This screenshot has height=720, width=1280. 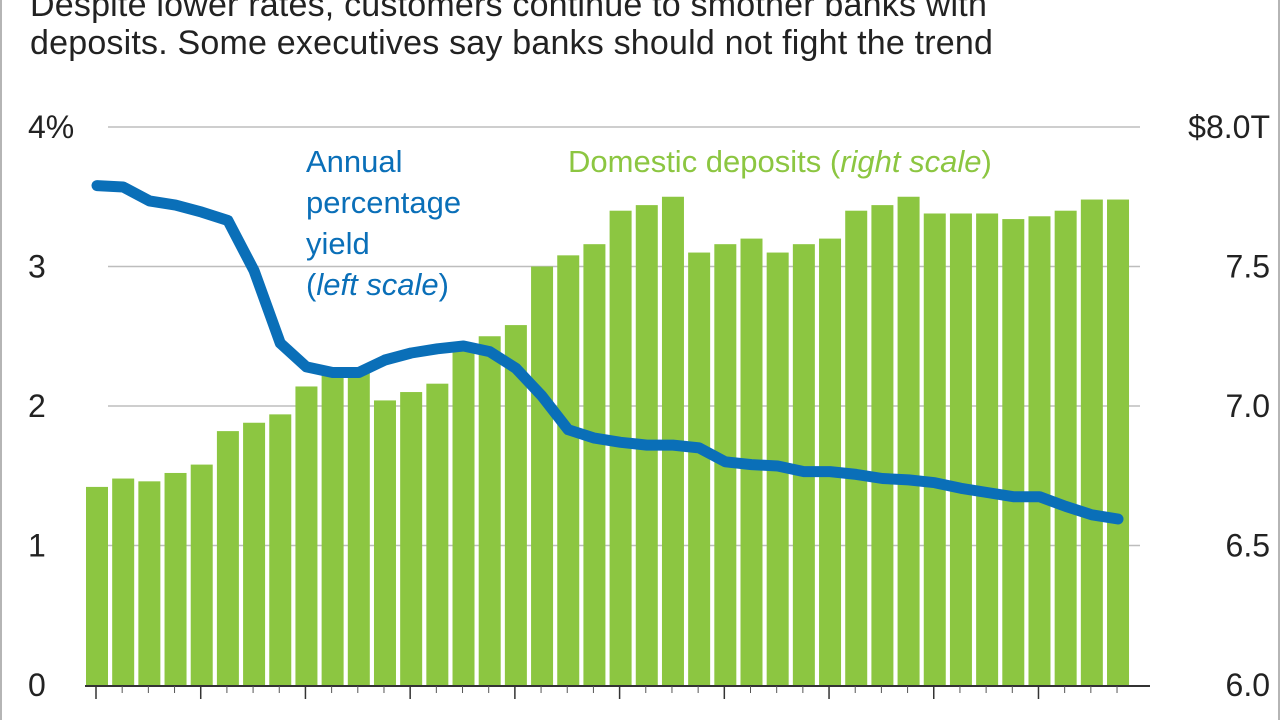 I want to click on left-axis-label: 4%, so click(x=51, y=127).